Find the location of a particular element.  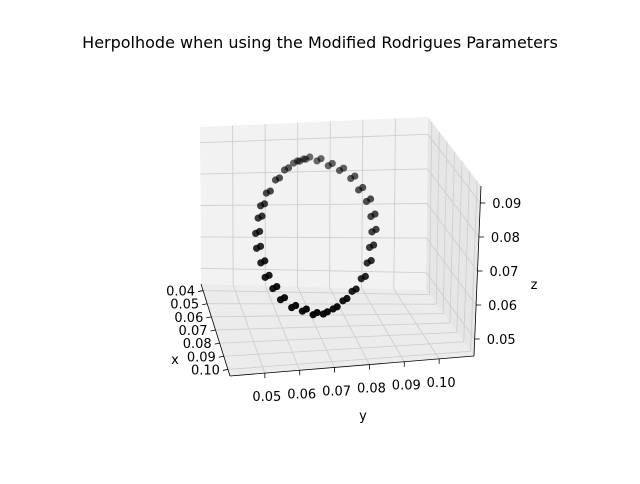

x-tick-label: 0.10 is located at coordinates (205, 370).